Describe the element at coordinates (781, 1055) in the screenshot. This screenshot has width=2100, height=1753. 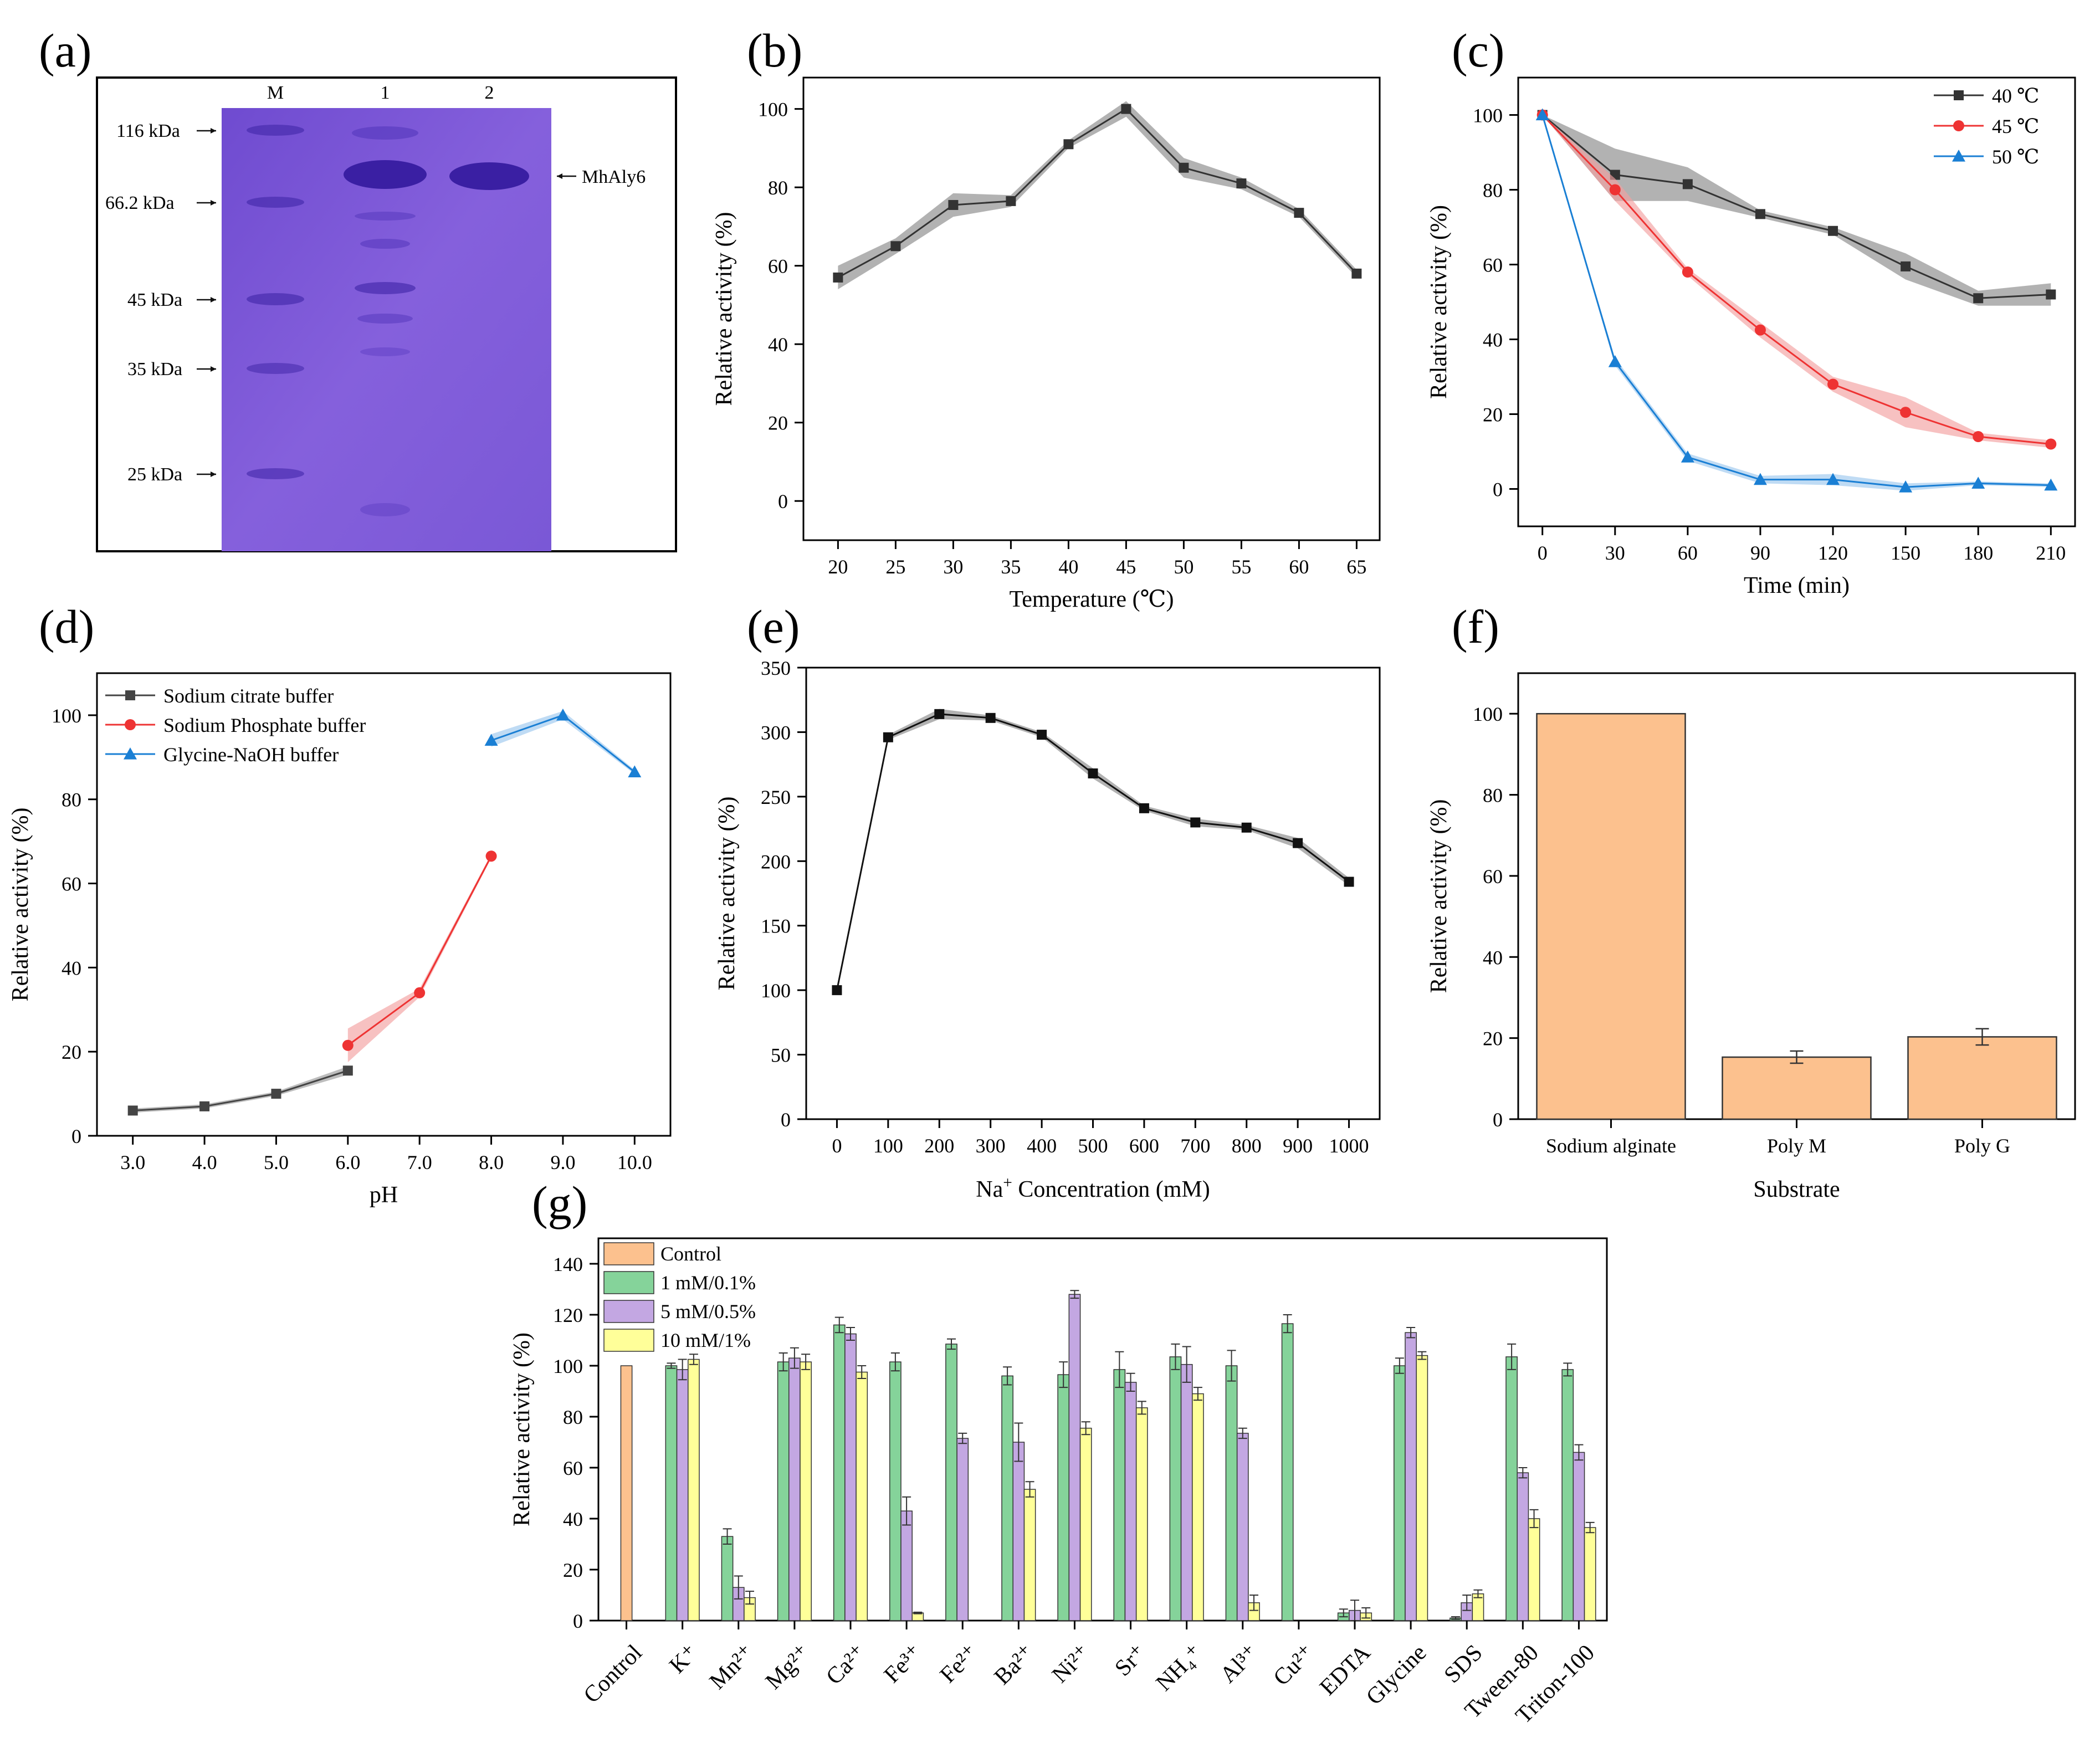
I see `y-tick-label: 50` at that location.